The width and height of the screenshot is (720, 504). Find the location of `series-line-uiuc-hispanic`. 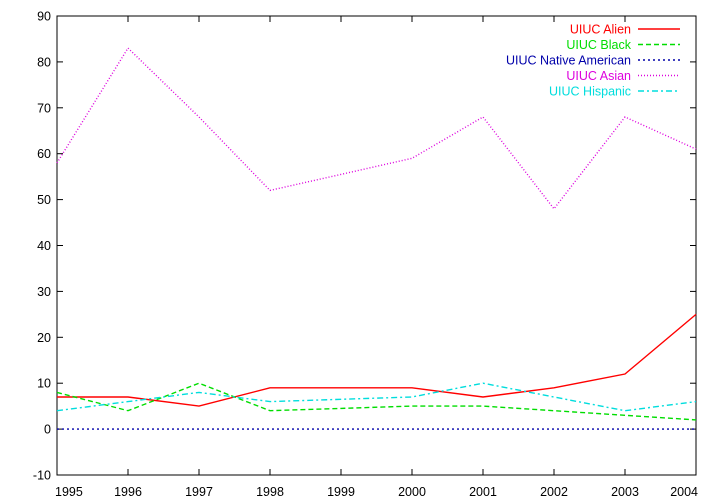

series-line-uiuc-hispanic is located at coordinates (376, 397).